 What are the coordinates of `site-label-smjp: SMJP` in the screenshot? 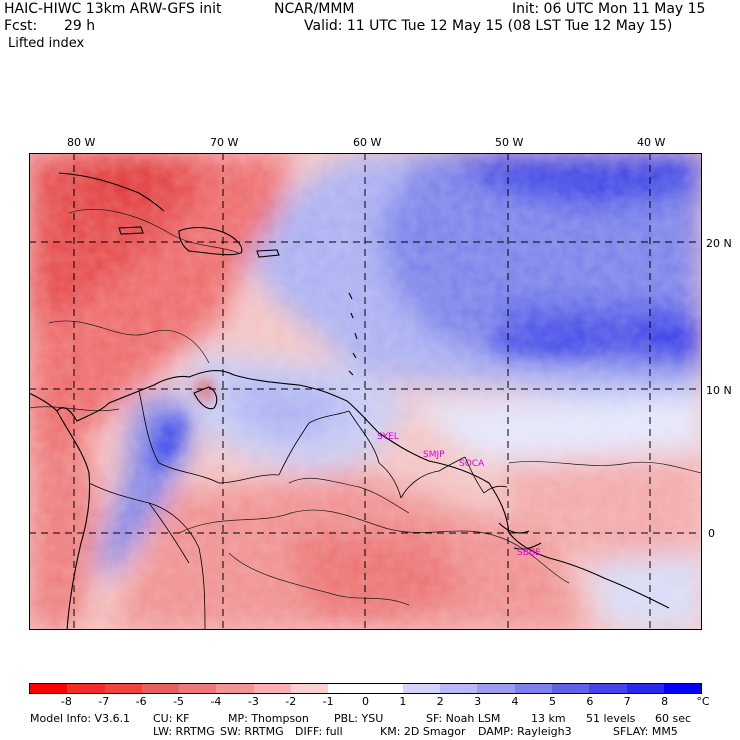 It's located at (434, 455).